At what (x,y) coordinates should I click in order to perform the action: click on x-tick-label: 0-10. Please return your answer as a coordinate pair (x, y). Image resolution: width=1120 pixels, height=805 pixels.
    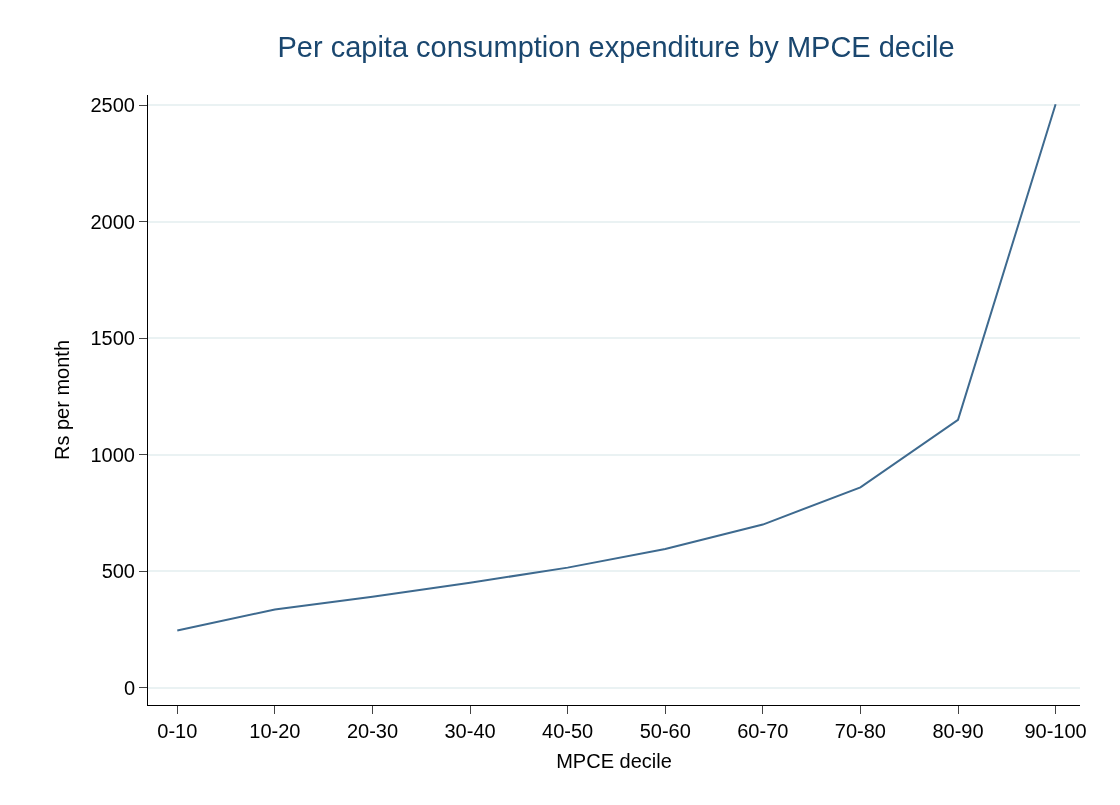
    Looking at the image, I should click on (177, 731).